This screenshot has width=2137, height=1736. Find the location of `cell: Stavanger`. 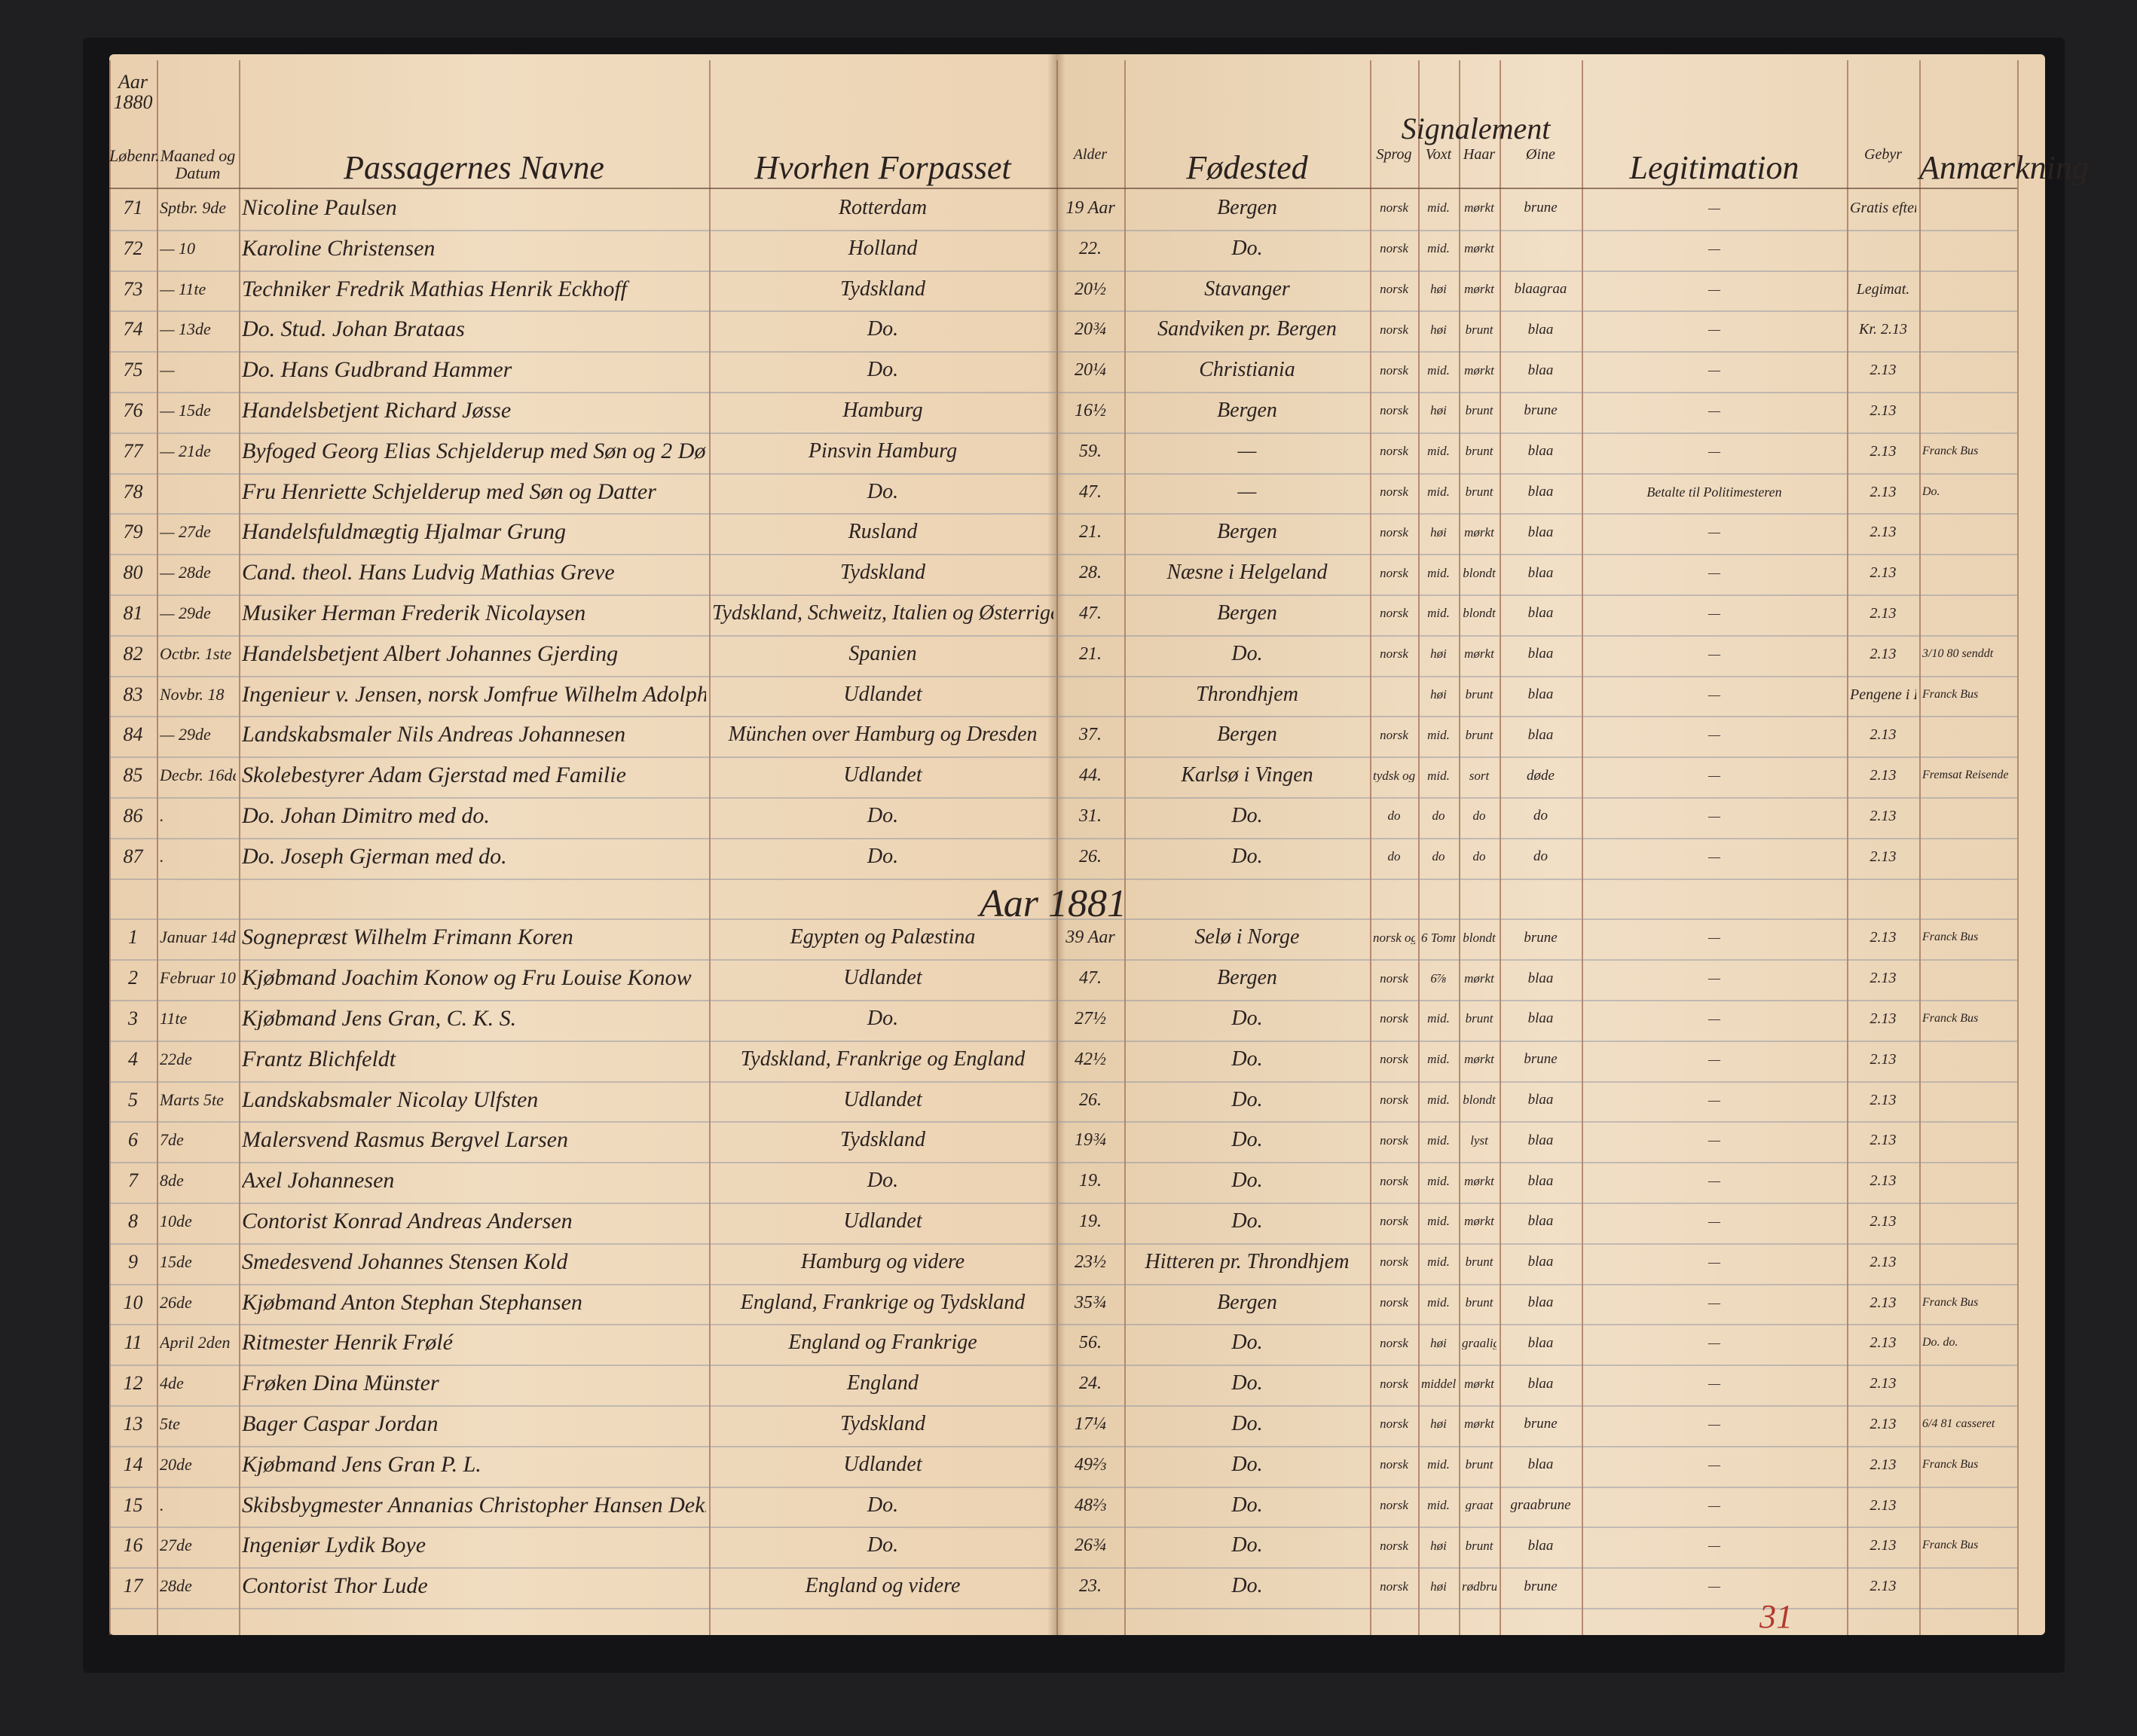

cell: Stavanger is located at coordinates (1247, 289).